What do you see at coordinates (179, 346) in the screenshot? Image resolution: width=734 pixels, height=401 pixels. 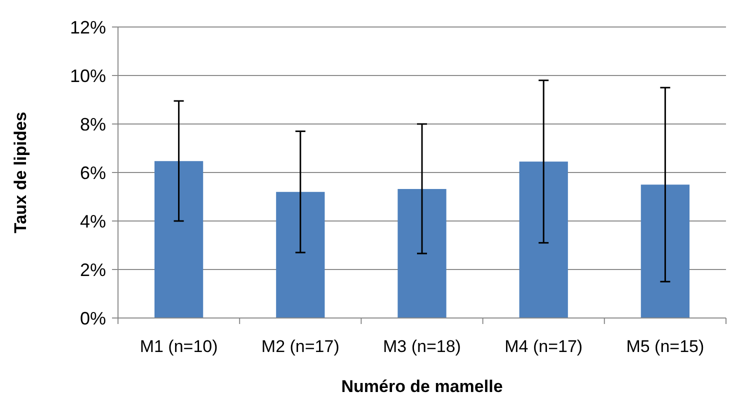 I see `x-tick-label: M1 (n=10)` at bounding box center [179, 346].